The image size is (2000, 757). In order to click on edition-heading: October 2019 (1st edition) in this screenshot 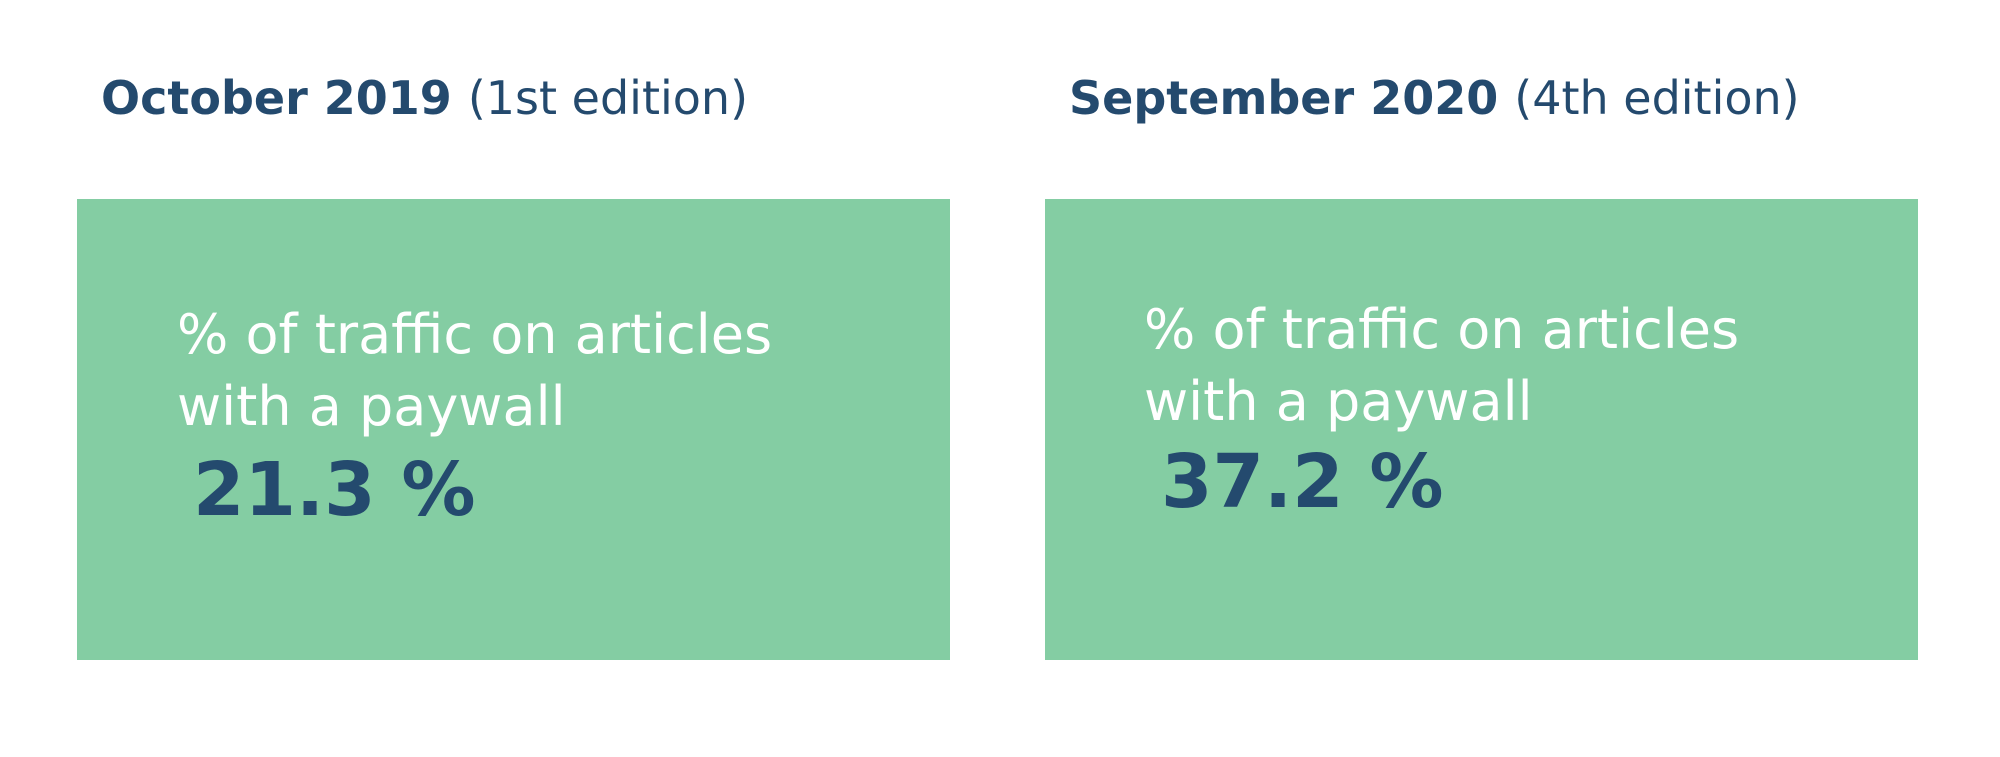, I will do `click(424, 98)`.